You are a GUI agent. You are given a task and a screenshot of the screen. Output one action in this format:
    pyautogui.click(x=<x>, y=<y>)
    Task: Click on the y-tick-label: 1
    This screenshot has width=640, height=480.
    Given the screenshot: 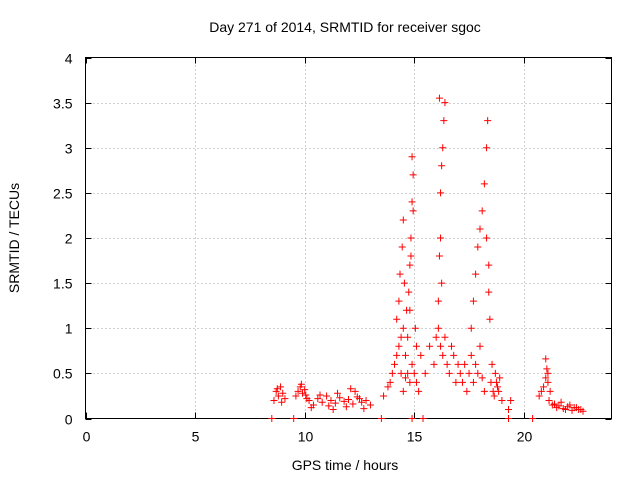 What is the action you would take?
    pyautogui.click(x=69, y=329)
    